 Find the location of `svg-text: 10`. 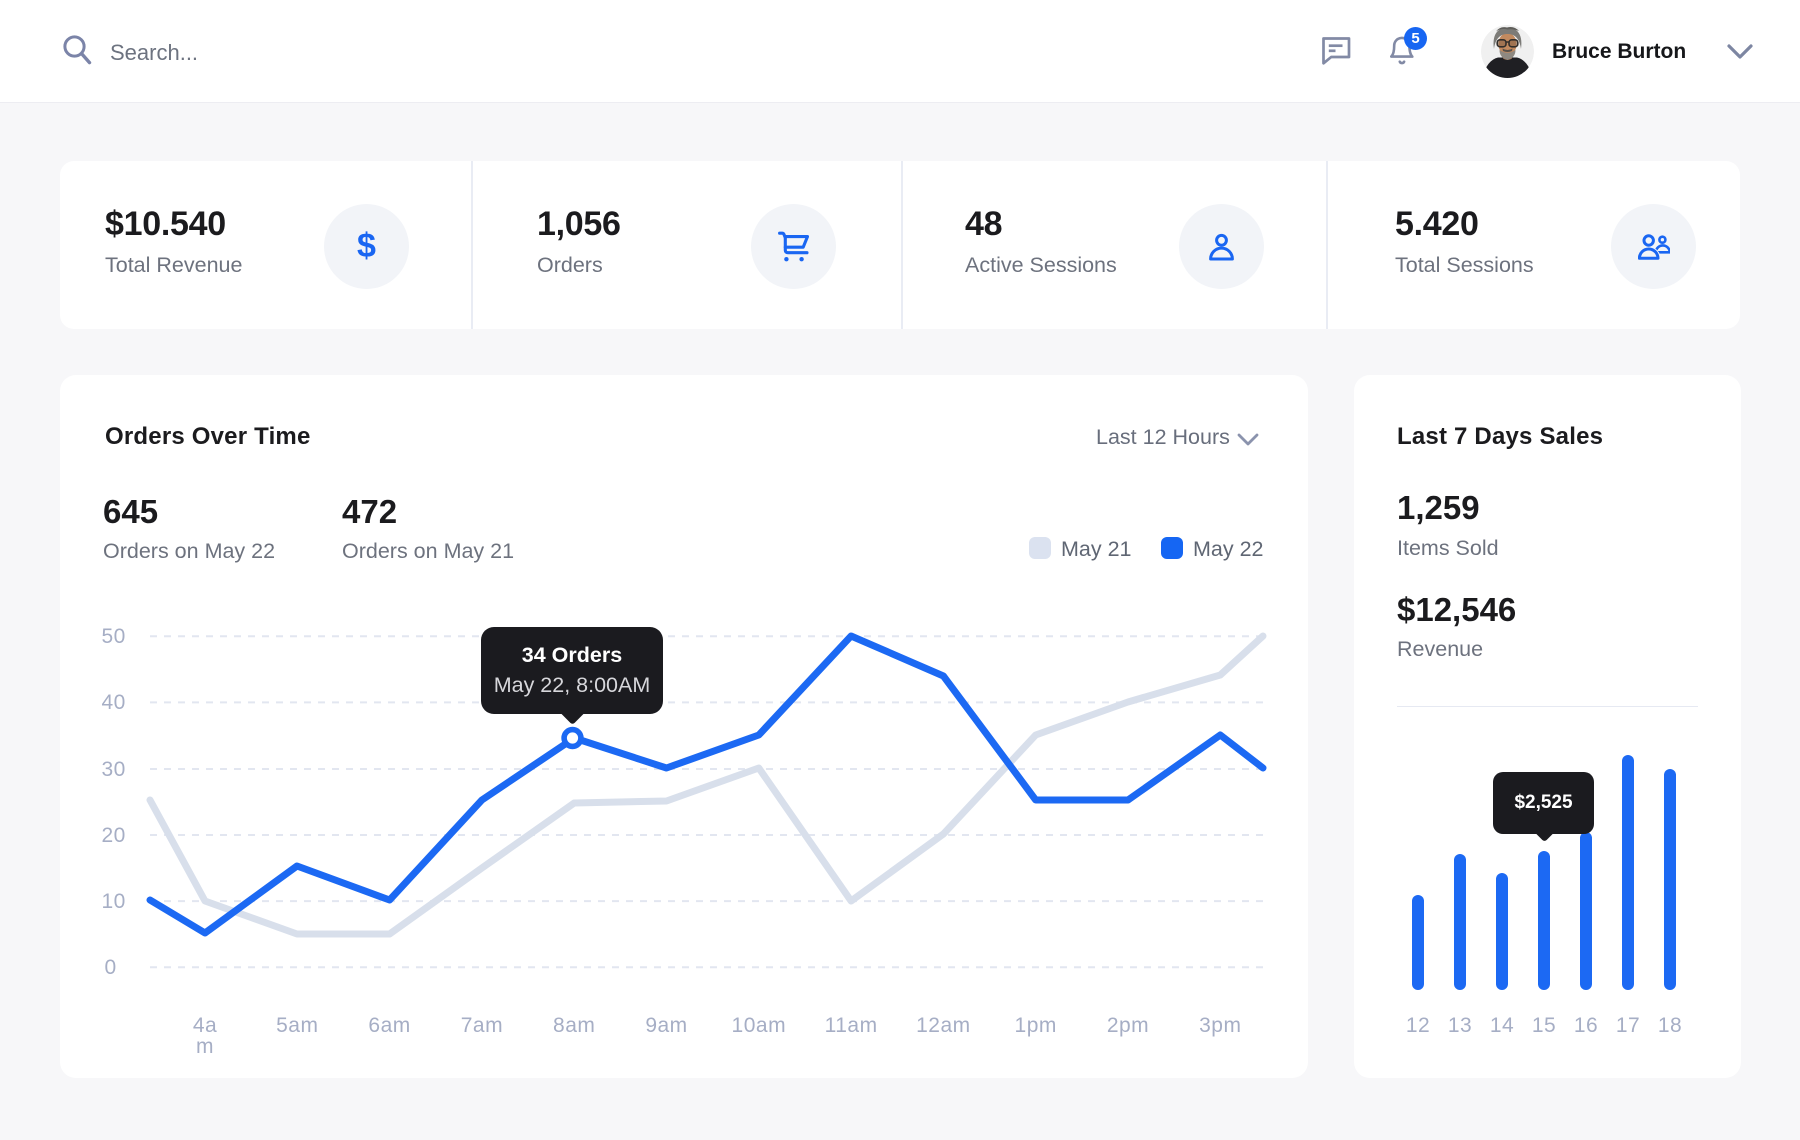

svg-text: 10 is located at coordinates (114, 901).